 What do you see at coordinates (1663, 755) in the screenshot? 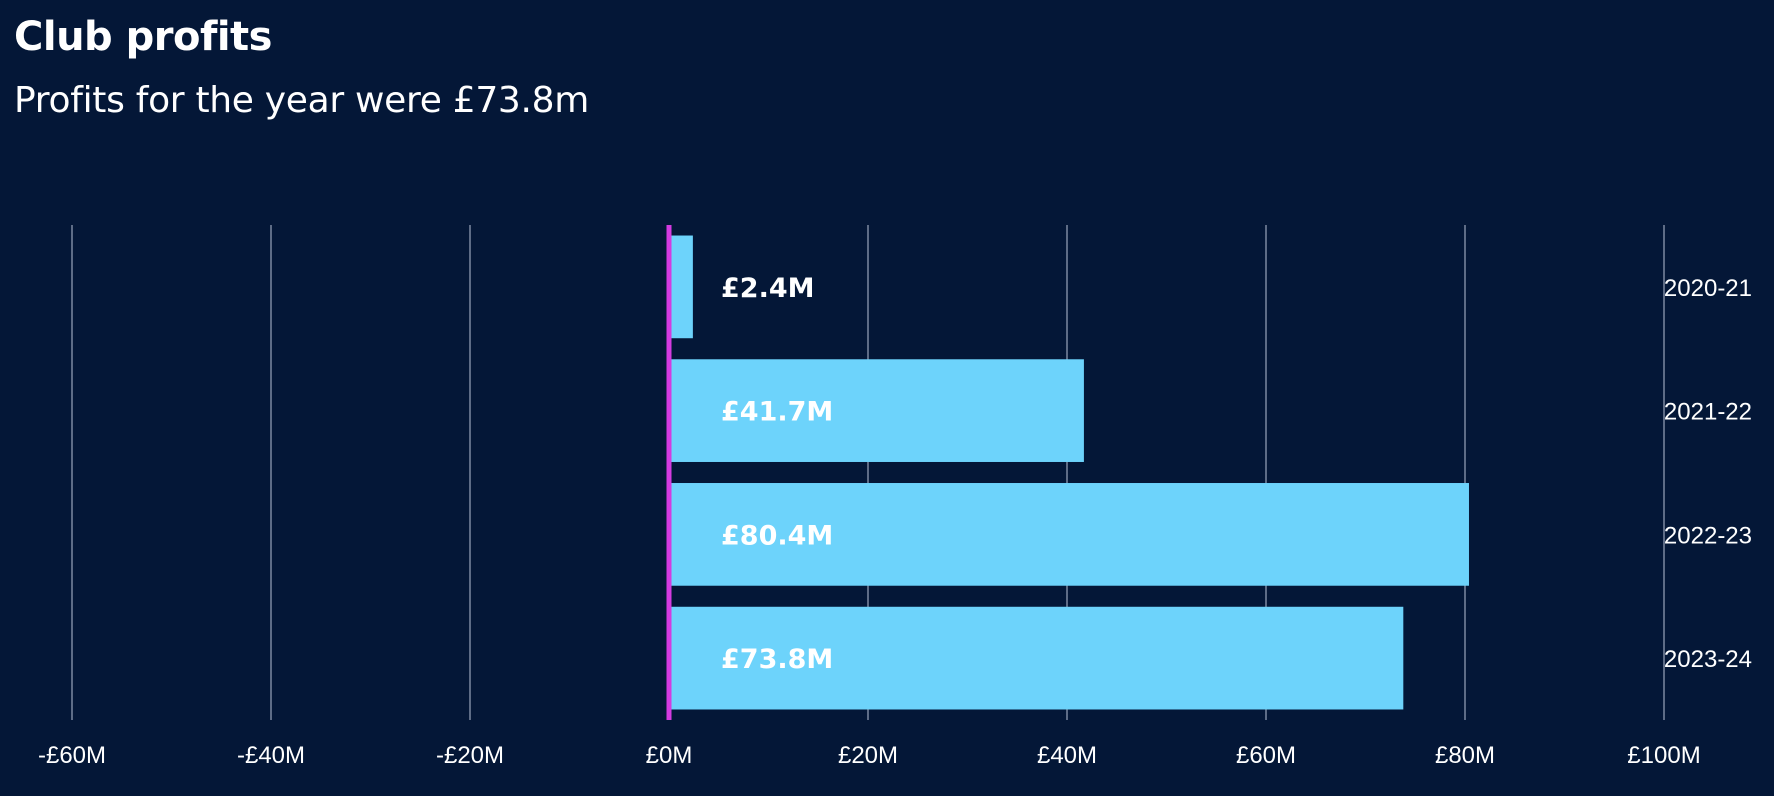
I see `x-tick-label: £100M` at bounding box center [1663, 755].